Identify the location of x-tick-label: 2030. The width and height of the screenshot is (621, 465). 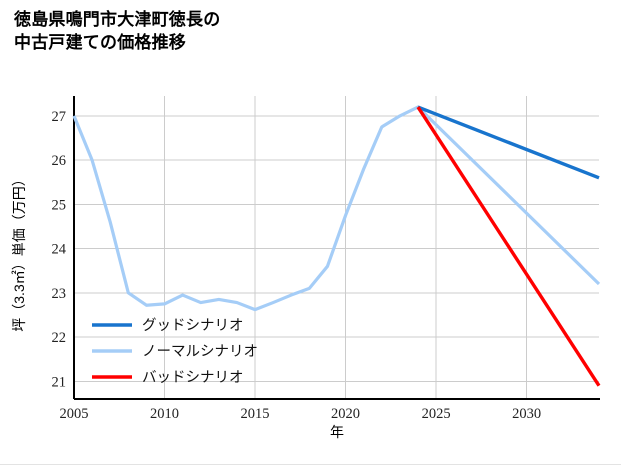
(526, 414).